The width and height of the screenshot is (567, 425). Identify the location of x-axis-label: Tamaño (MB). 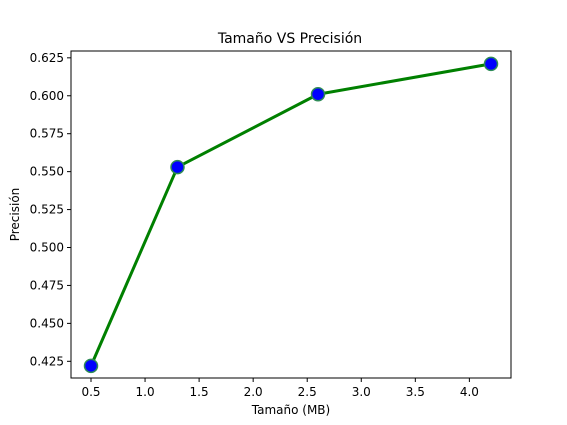
(290, 410).